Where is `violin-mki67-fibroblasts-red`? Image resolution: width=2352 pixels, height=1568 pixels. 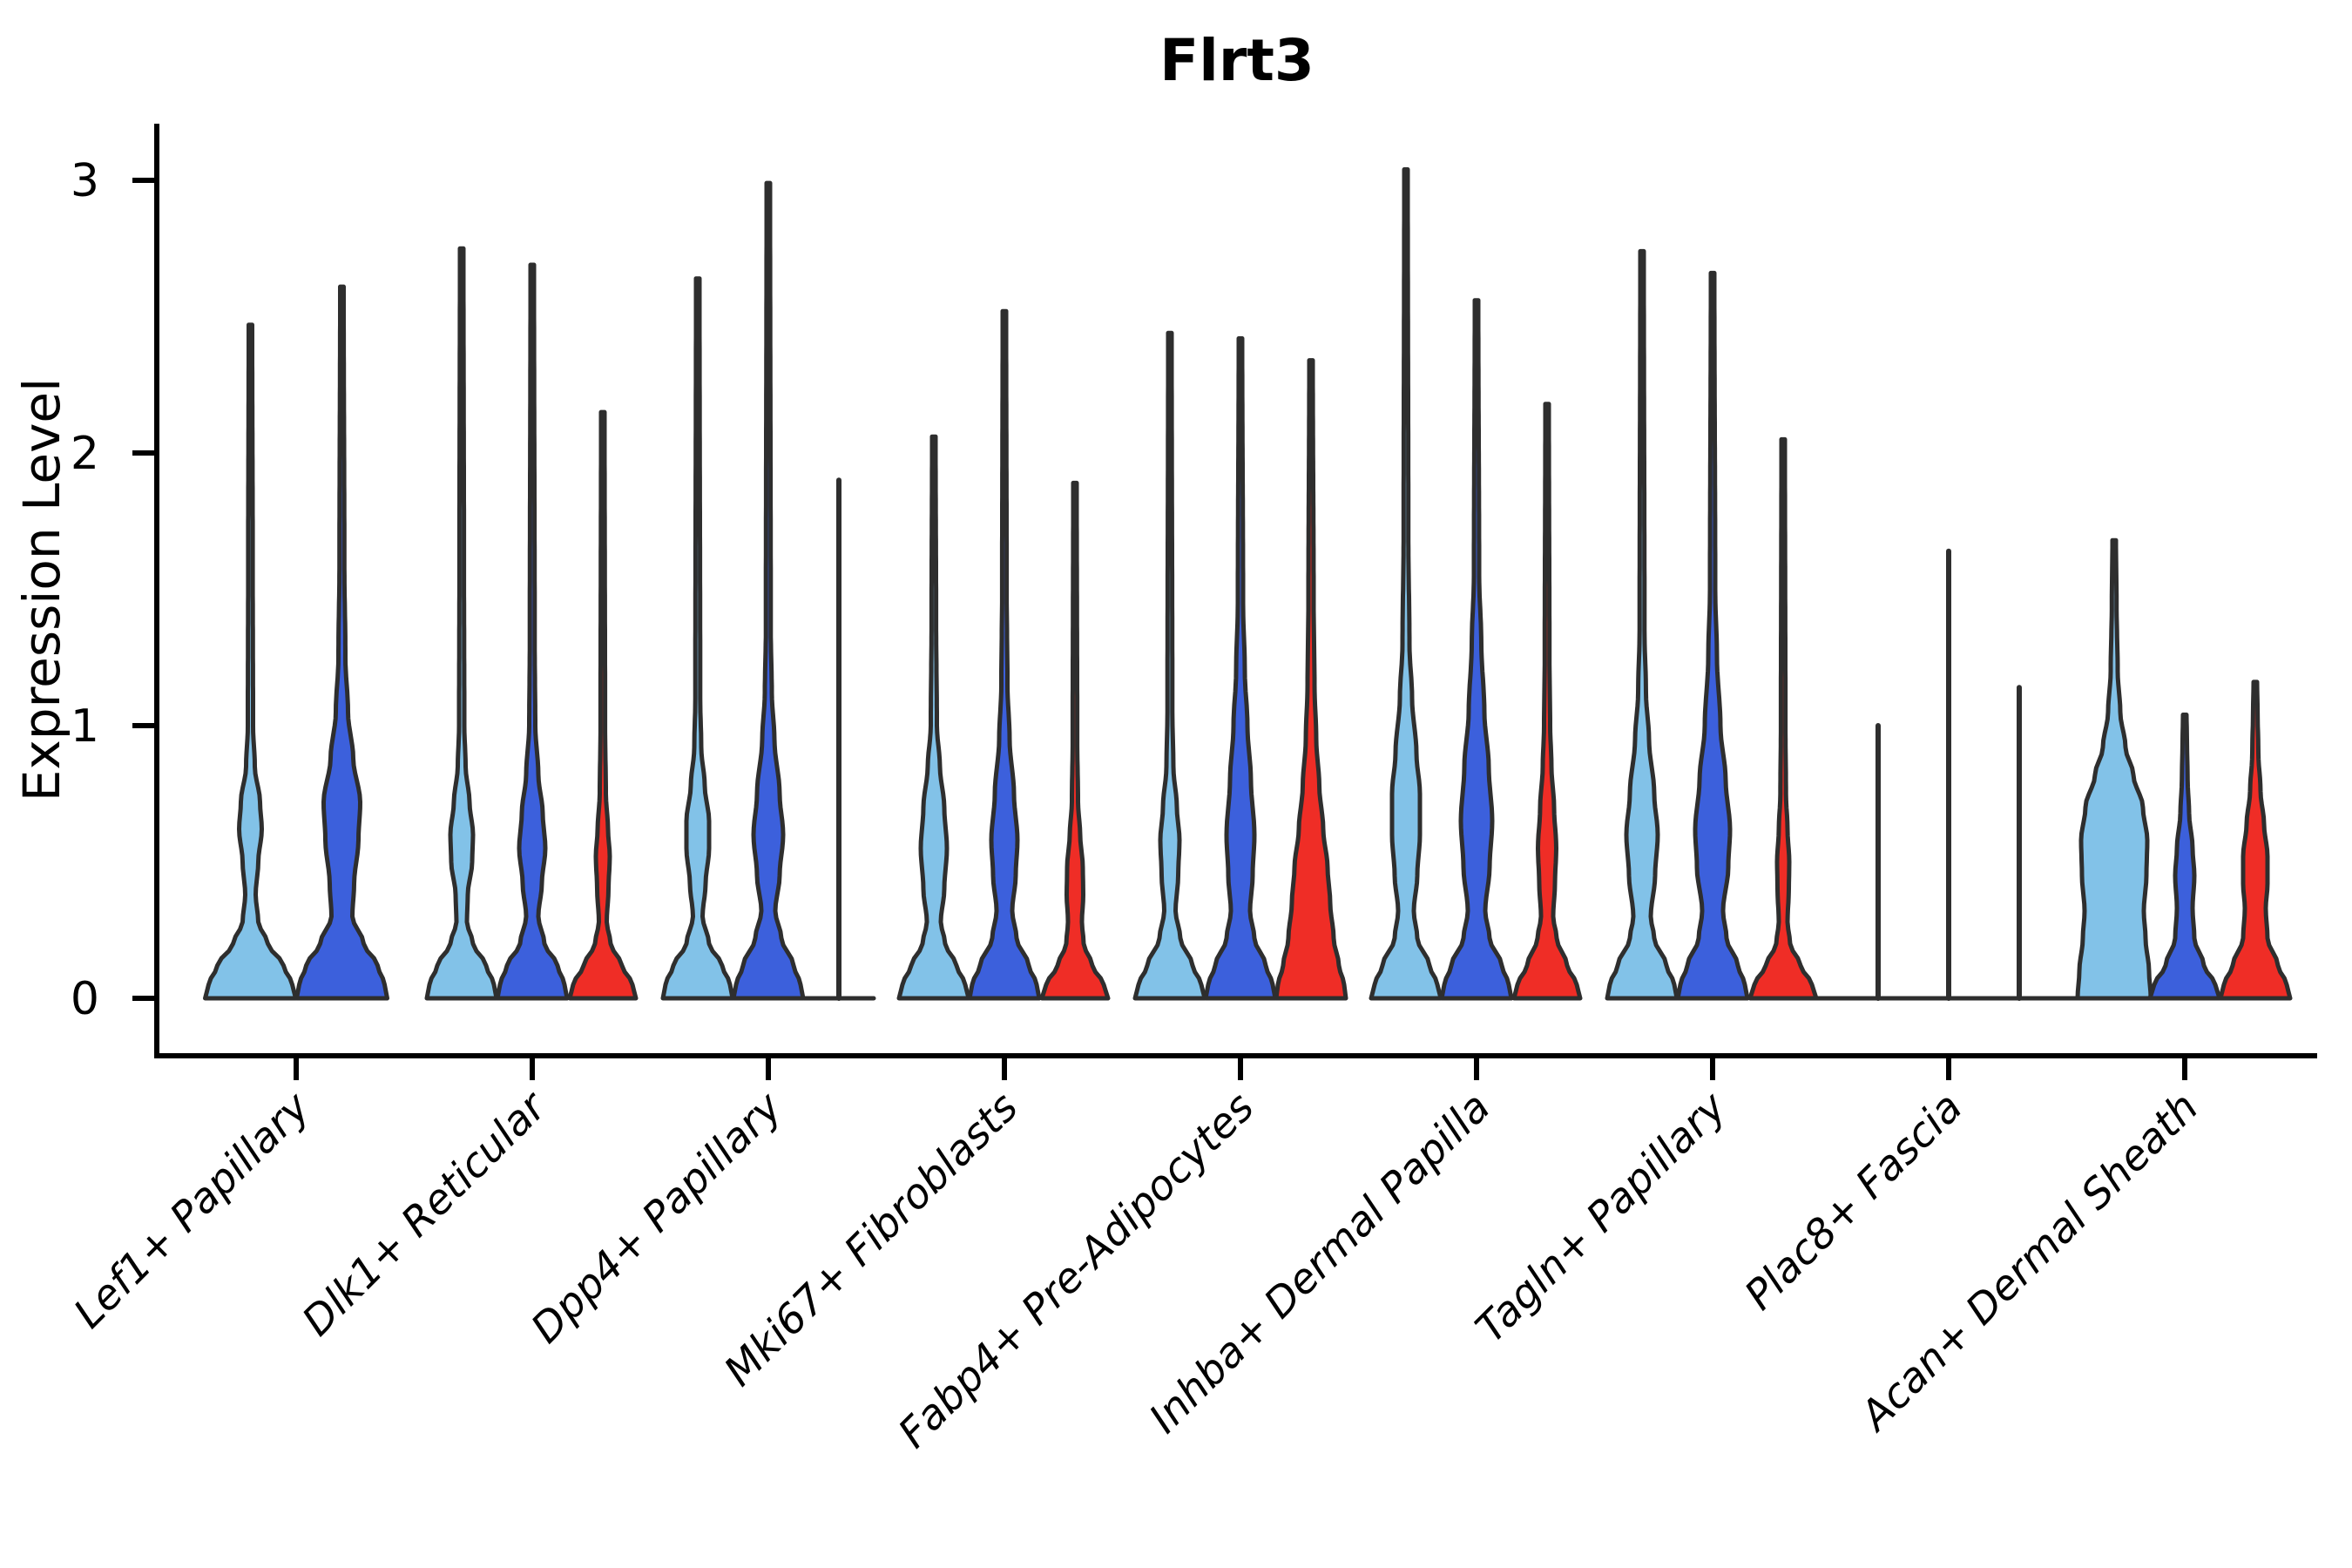 violin-mki67-fibroblasts-red is located at coordinates (1075, 741).